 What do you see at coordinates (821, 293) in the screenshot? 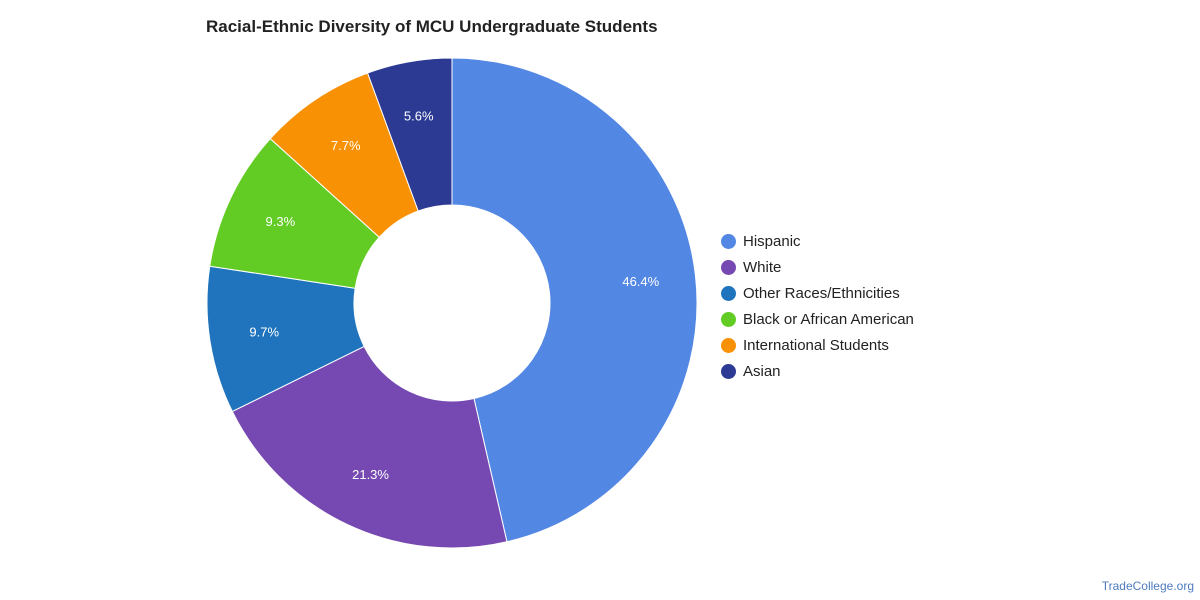
I see `legend-label: Other Races/Ethnicities` at bounding box center [821, 293].